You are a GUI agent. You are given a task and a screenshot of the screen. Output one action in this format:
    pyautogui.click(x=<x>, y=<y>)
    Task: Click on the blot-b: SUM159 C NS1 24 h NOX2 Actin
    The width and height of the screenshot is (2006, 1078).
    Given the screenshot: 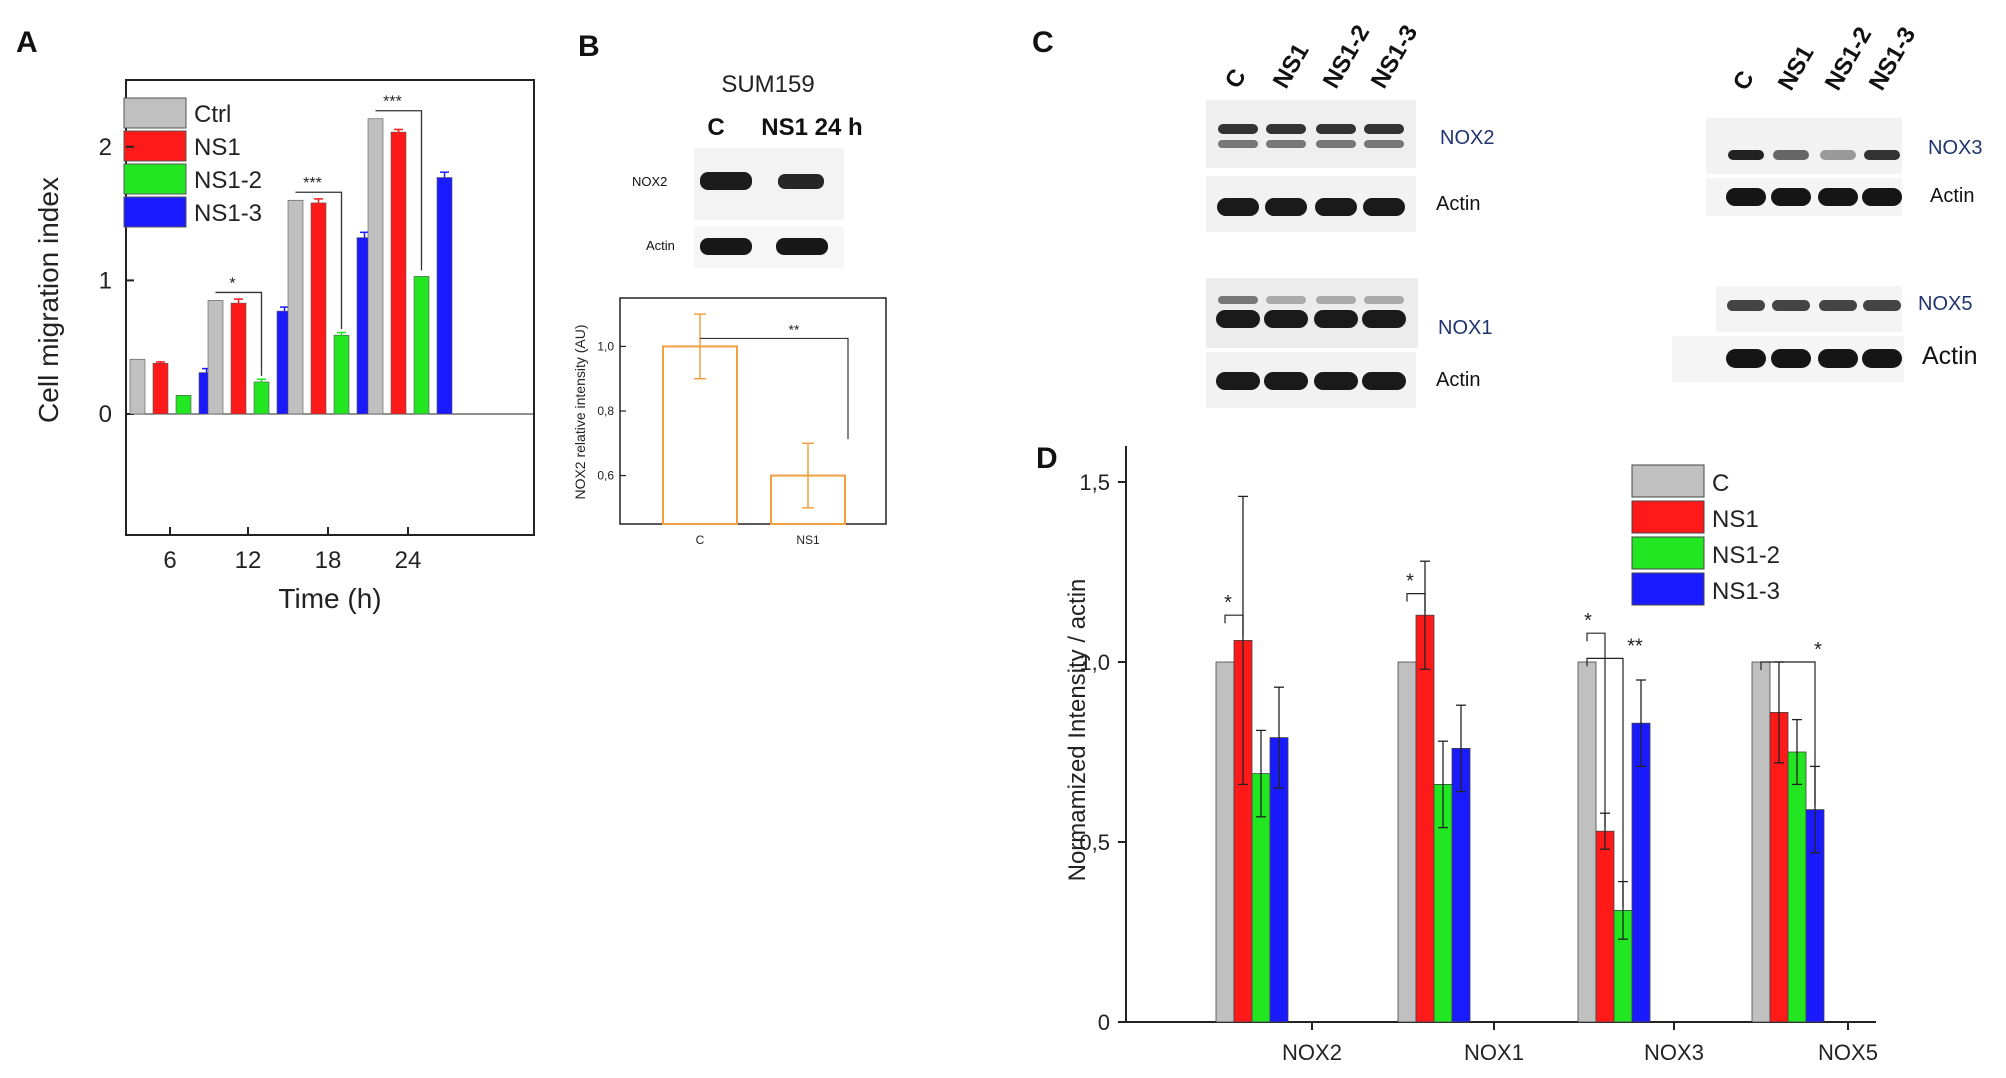 What is the action you would take?
    pyautogui.click(x=747, y=169)
    